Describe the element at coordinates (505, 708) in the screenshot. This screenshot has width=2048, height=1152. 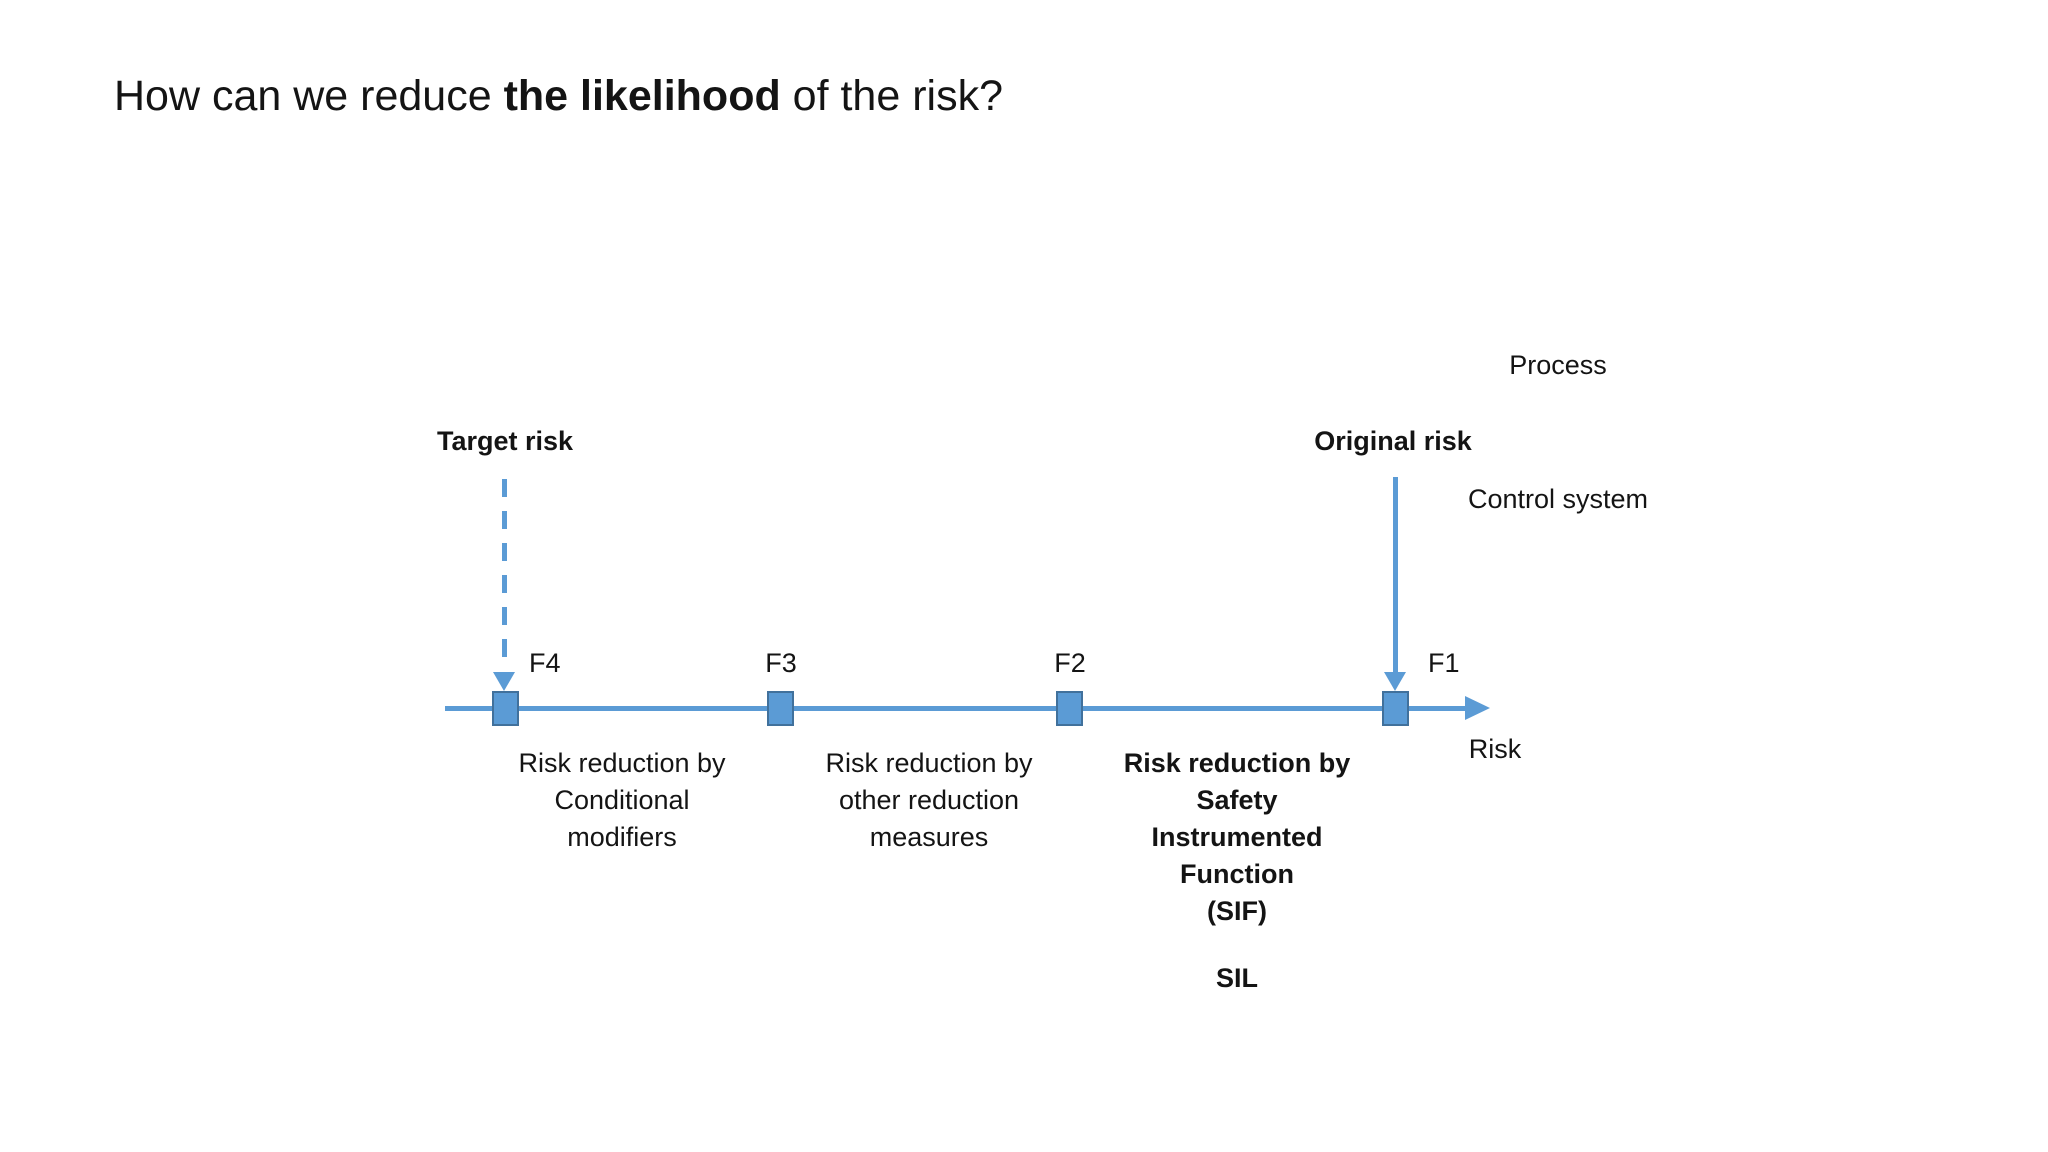
I see `risk-marker-f4` at that location.